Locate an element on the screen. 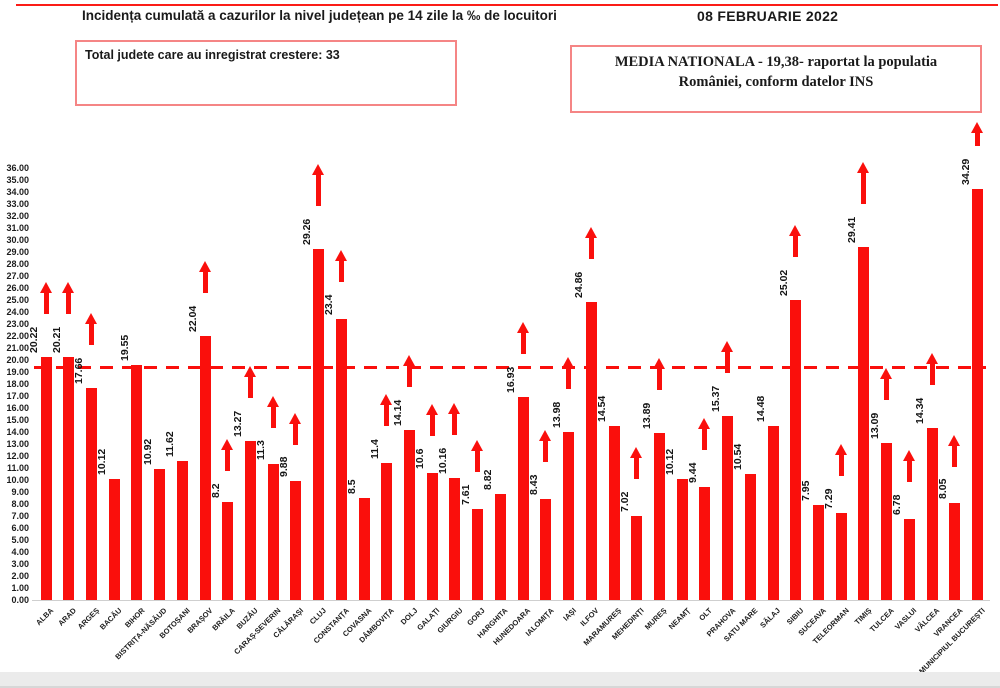 The height and width of the screenshot is (688, 1000). y-axis-label: 29.00 is located at coordinates (17, 251).